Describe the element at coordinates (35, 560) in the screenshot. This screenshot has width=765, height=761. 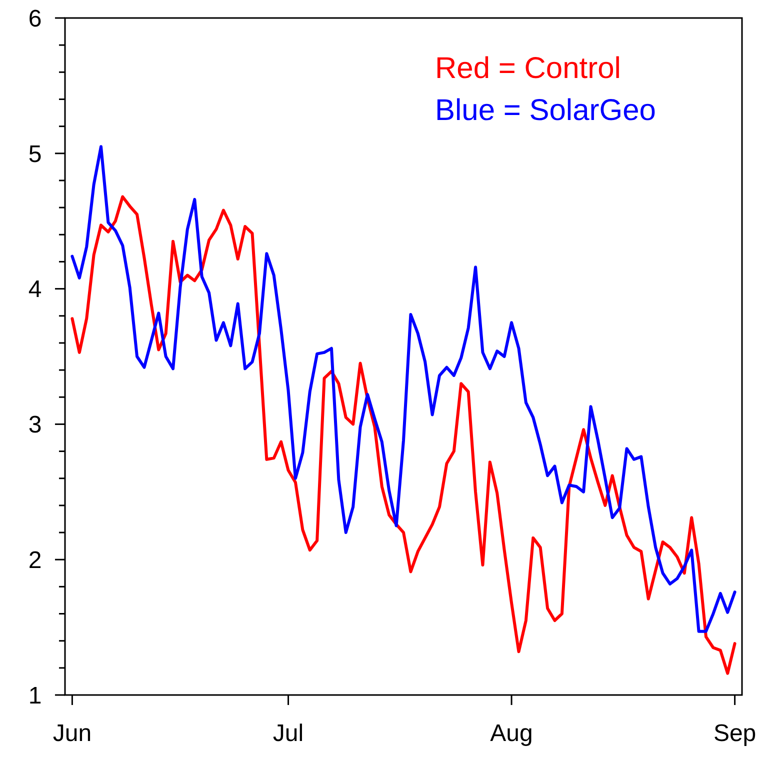
I see `y-tick-label: 2` at that location.